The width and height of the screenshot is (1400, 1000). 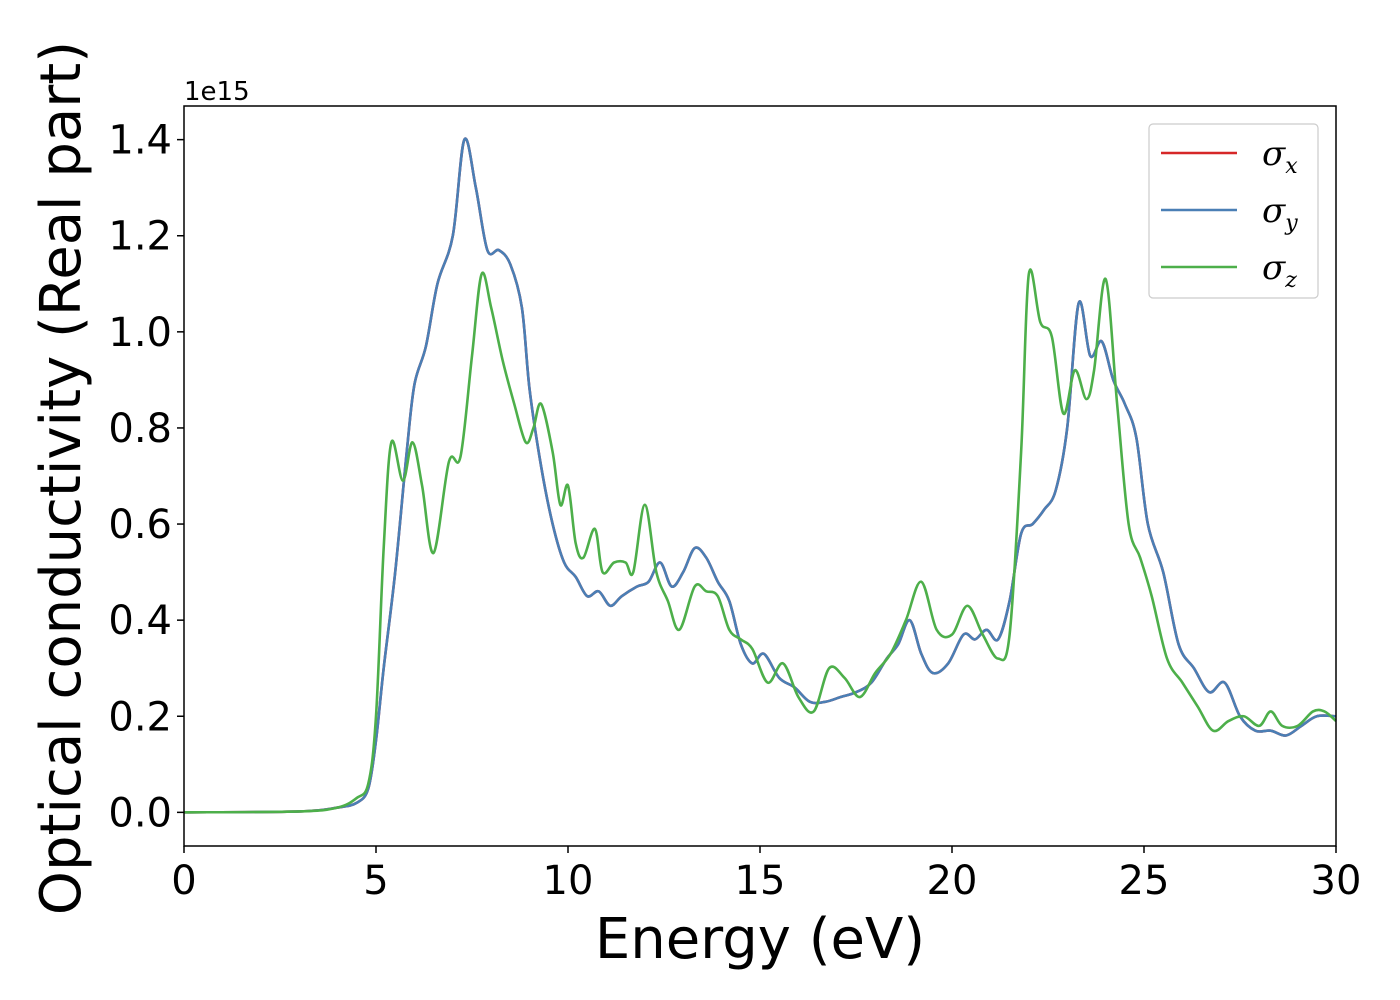 What do you see at coordinates (146, 477) in the screenshot?
I see `y-axis: 0.0 0.2 0.4 0.6 0.8 1.0 1.2 1.4` at bounding box center [146, 477].